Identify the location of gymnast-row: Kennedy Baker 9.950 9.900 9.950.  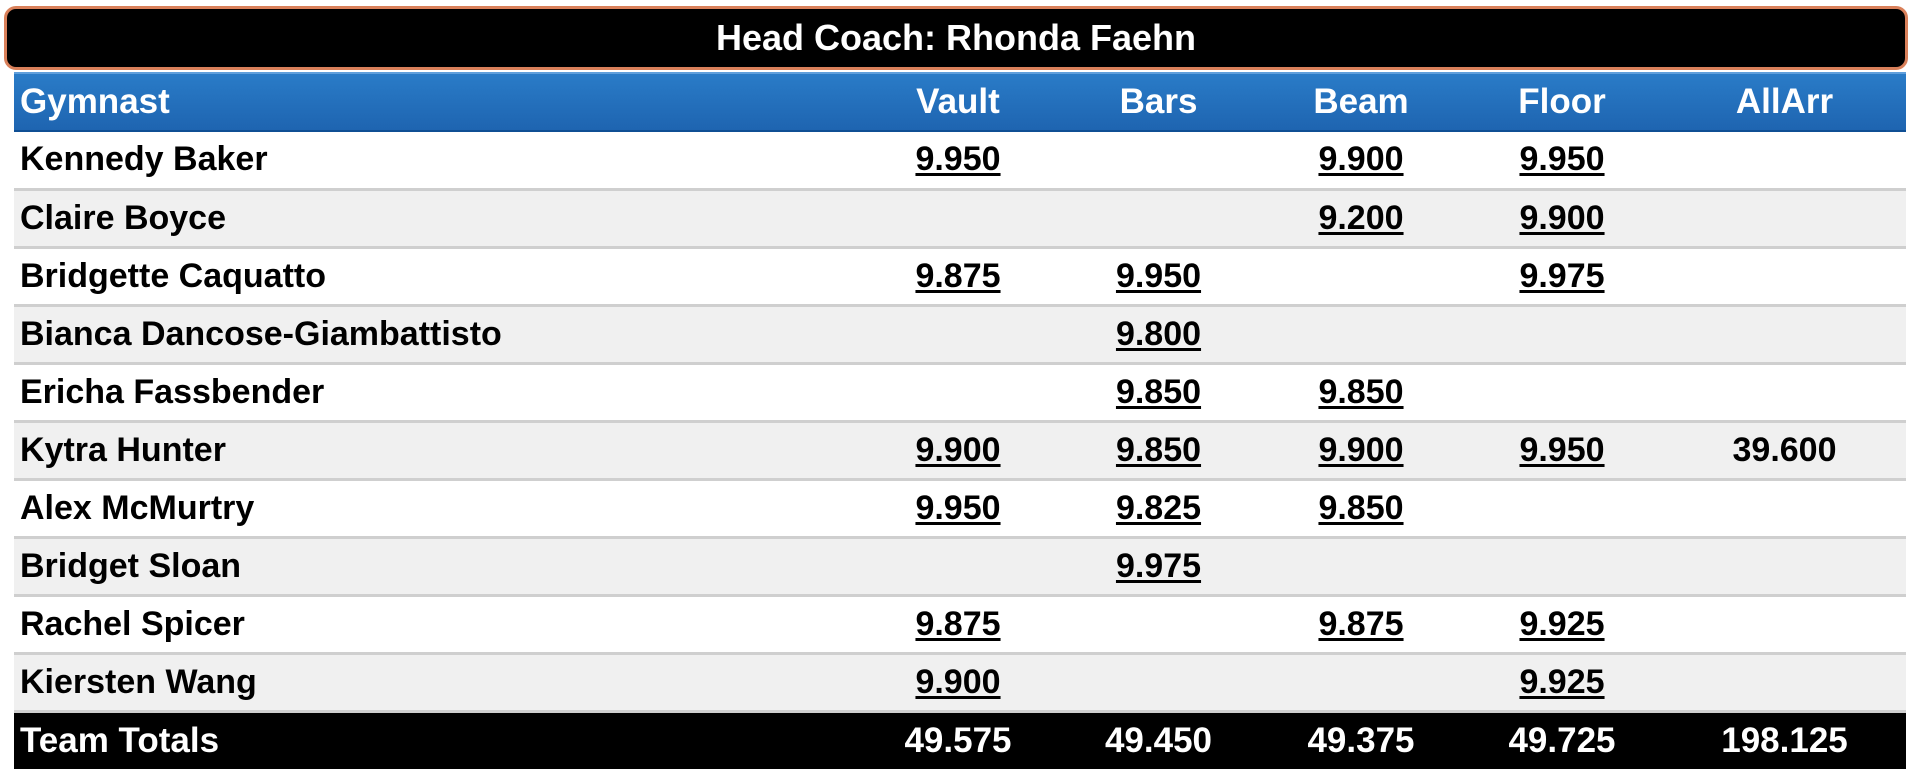
(960, 161).